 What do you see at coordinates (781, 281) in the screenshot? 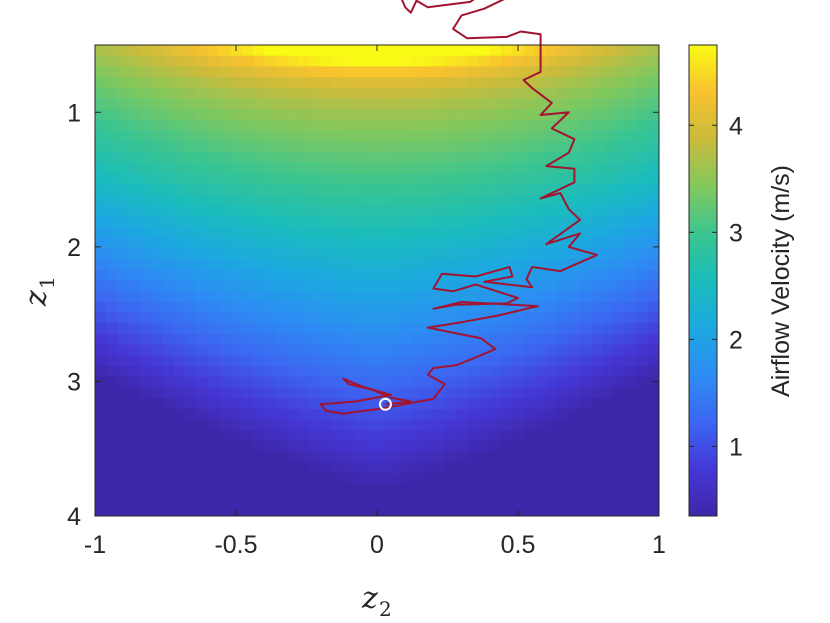
I see `colorbar-label: Airflow Velocity (m/s)` at bounding box center [781, 281].